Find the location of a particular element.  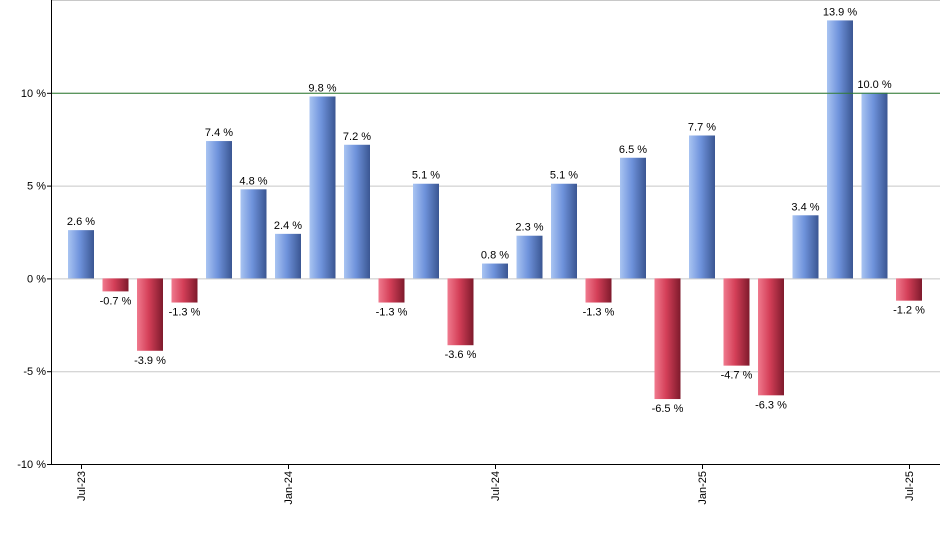

data-label: -0.7 % is located at coordinates (116, 301).